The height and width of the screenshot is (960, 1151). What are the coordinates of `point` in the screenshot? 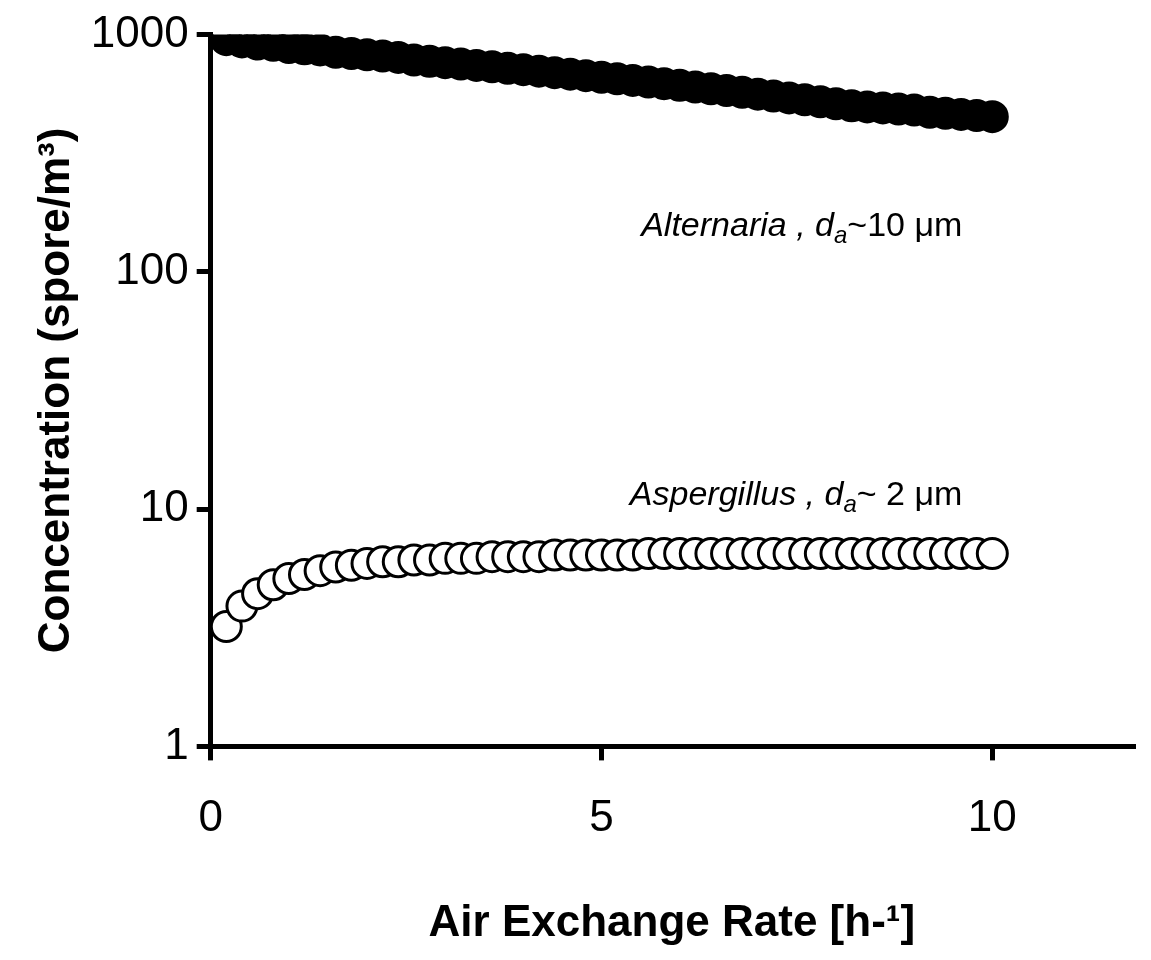 It's located at (992, 553).